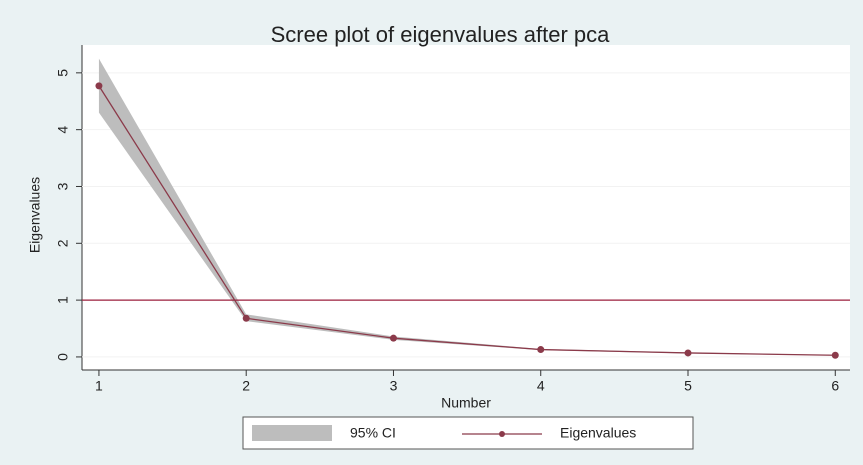 This screenshot has width=863, height=465. What do you see at coordinates (63, 243) in the screenshot?
I see `y-tick-label: 2` at bounding box center [63, 243].